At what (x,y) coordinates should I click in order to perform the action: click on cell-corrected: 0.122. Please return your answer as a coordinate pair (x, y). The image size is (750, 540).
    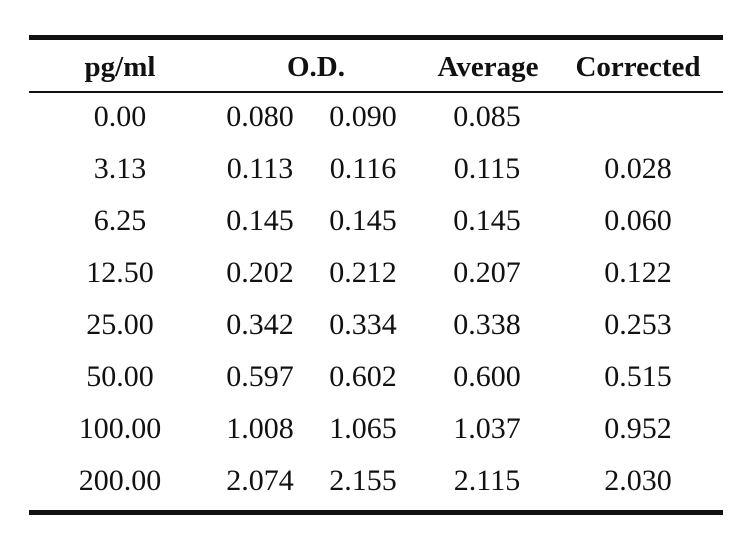
    Looking at the image, I should click on (638, 272).